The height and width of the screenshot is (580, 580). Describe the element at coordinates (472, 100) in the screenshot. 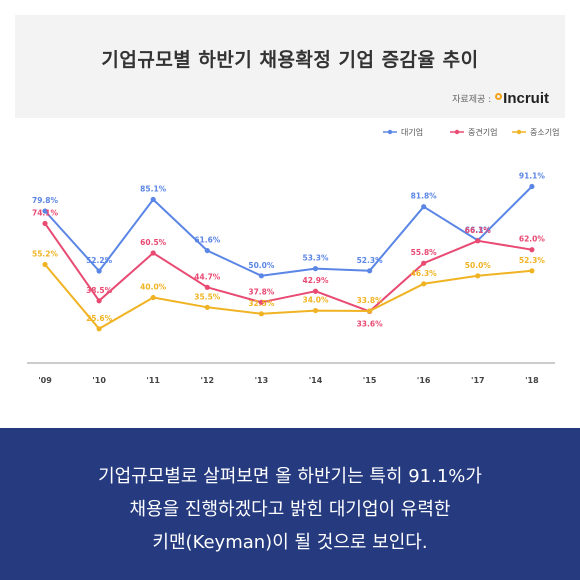

I see `source-label: 자료제공 :` at that location.